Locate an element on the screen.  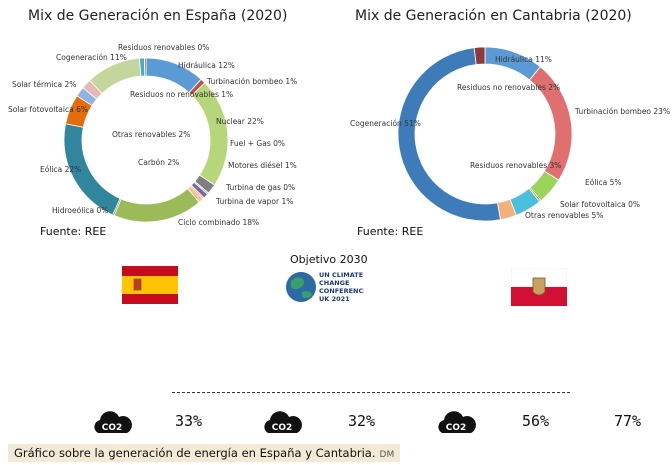
cantabria-label-residuos-no-renovables: Residuos no renovables 2% is located at coordinates (508, 87).